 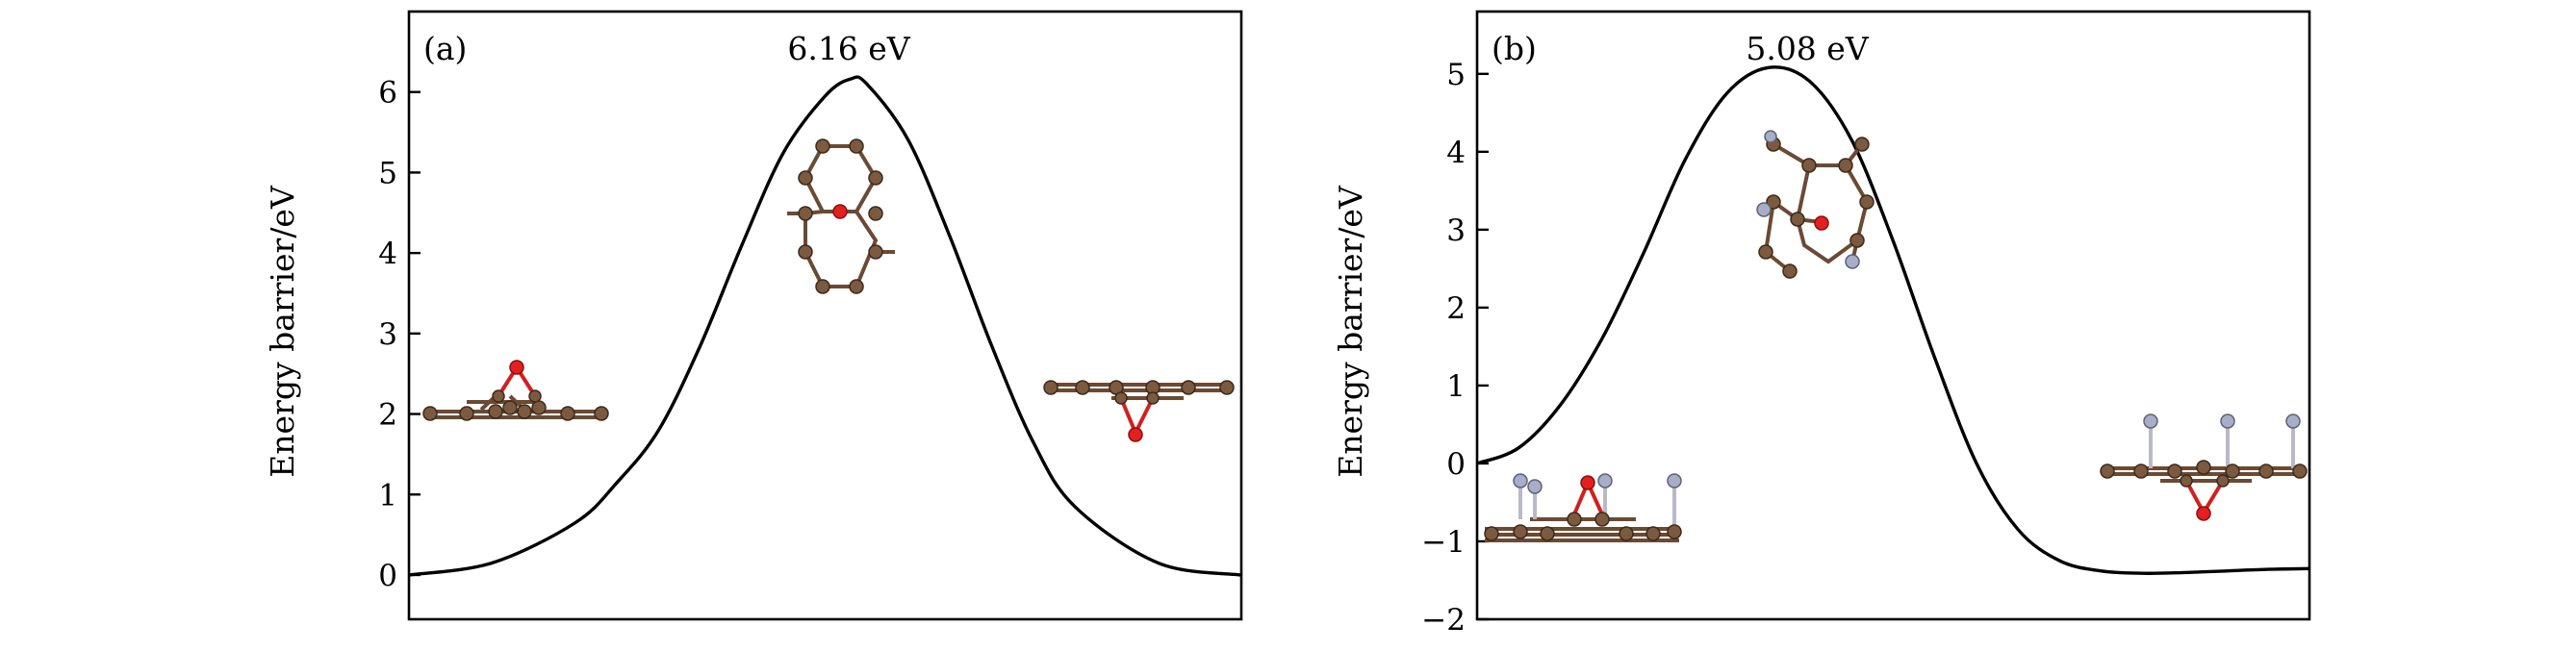 What do you see at coordinates (1350, 331) in the screenshot?
I see `ylabel-b: Energy barrier/eV` at bounding box center [1350, 331].